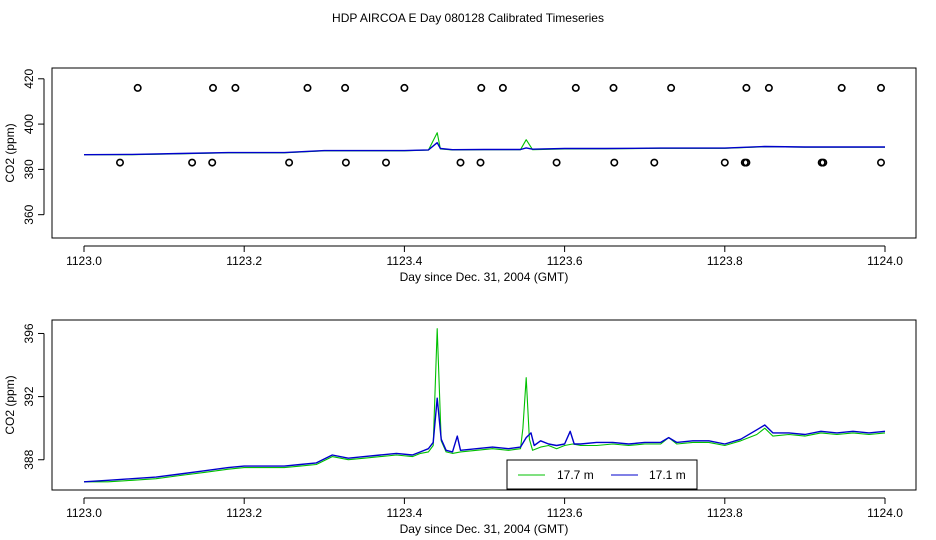  I want to click on top-x-tick-label: 1123.8, so click(725, 261).